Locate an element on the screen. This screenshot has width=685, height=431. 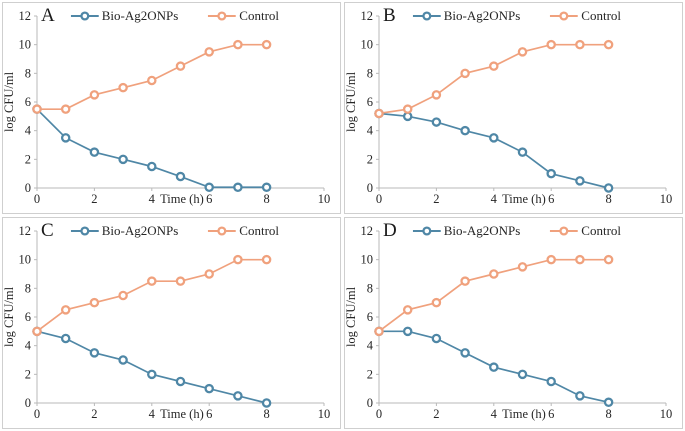
y-tick-label: 0 is located at coordinates (28, 188).